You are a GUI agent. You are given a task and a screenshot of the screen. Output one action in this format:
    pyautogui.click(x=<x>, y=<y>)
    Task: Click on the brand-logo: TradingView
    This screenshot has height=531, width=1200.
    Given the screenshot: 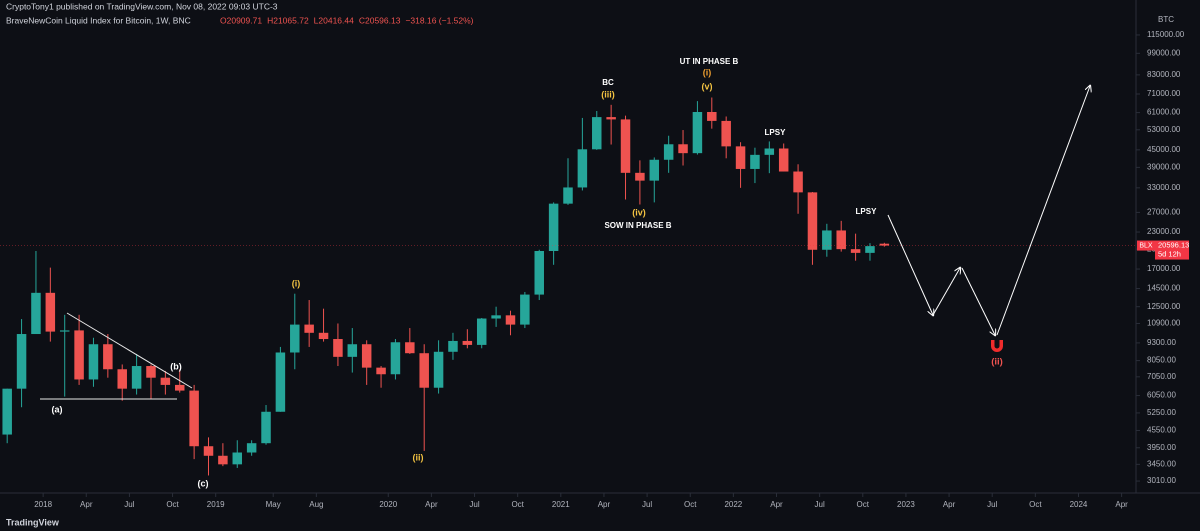 What is the action you would take?
    pyautogui.click(x=33, y=522)
    